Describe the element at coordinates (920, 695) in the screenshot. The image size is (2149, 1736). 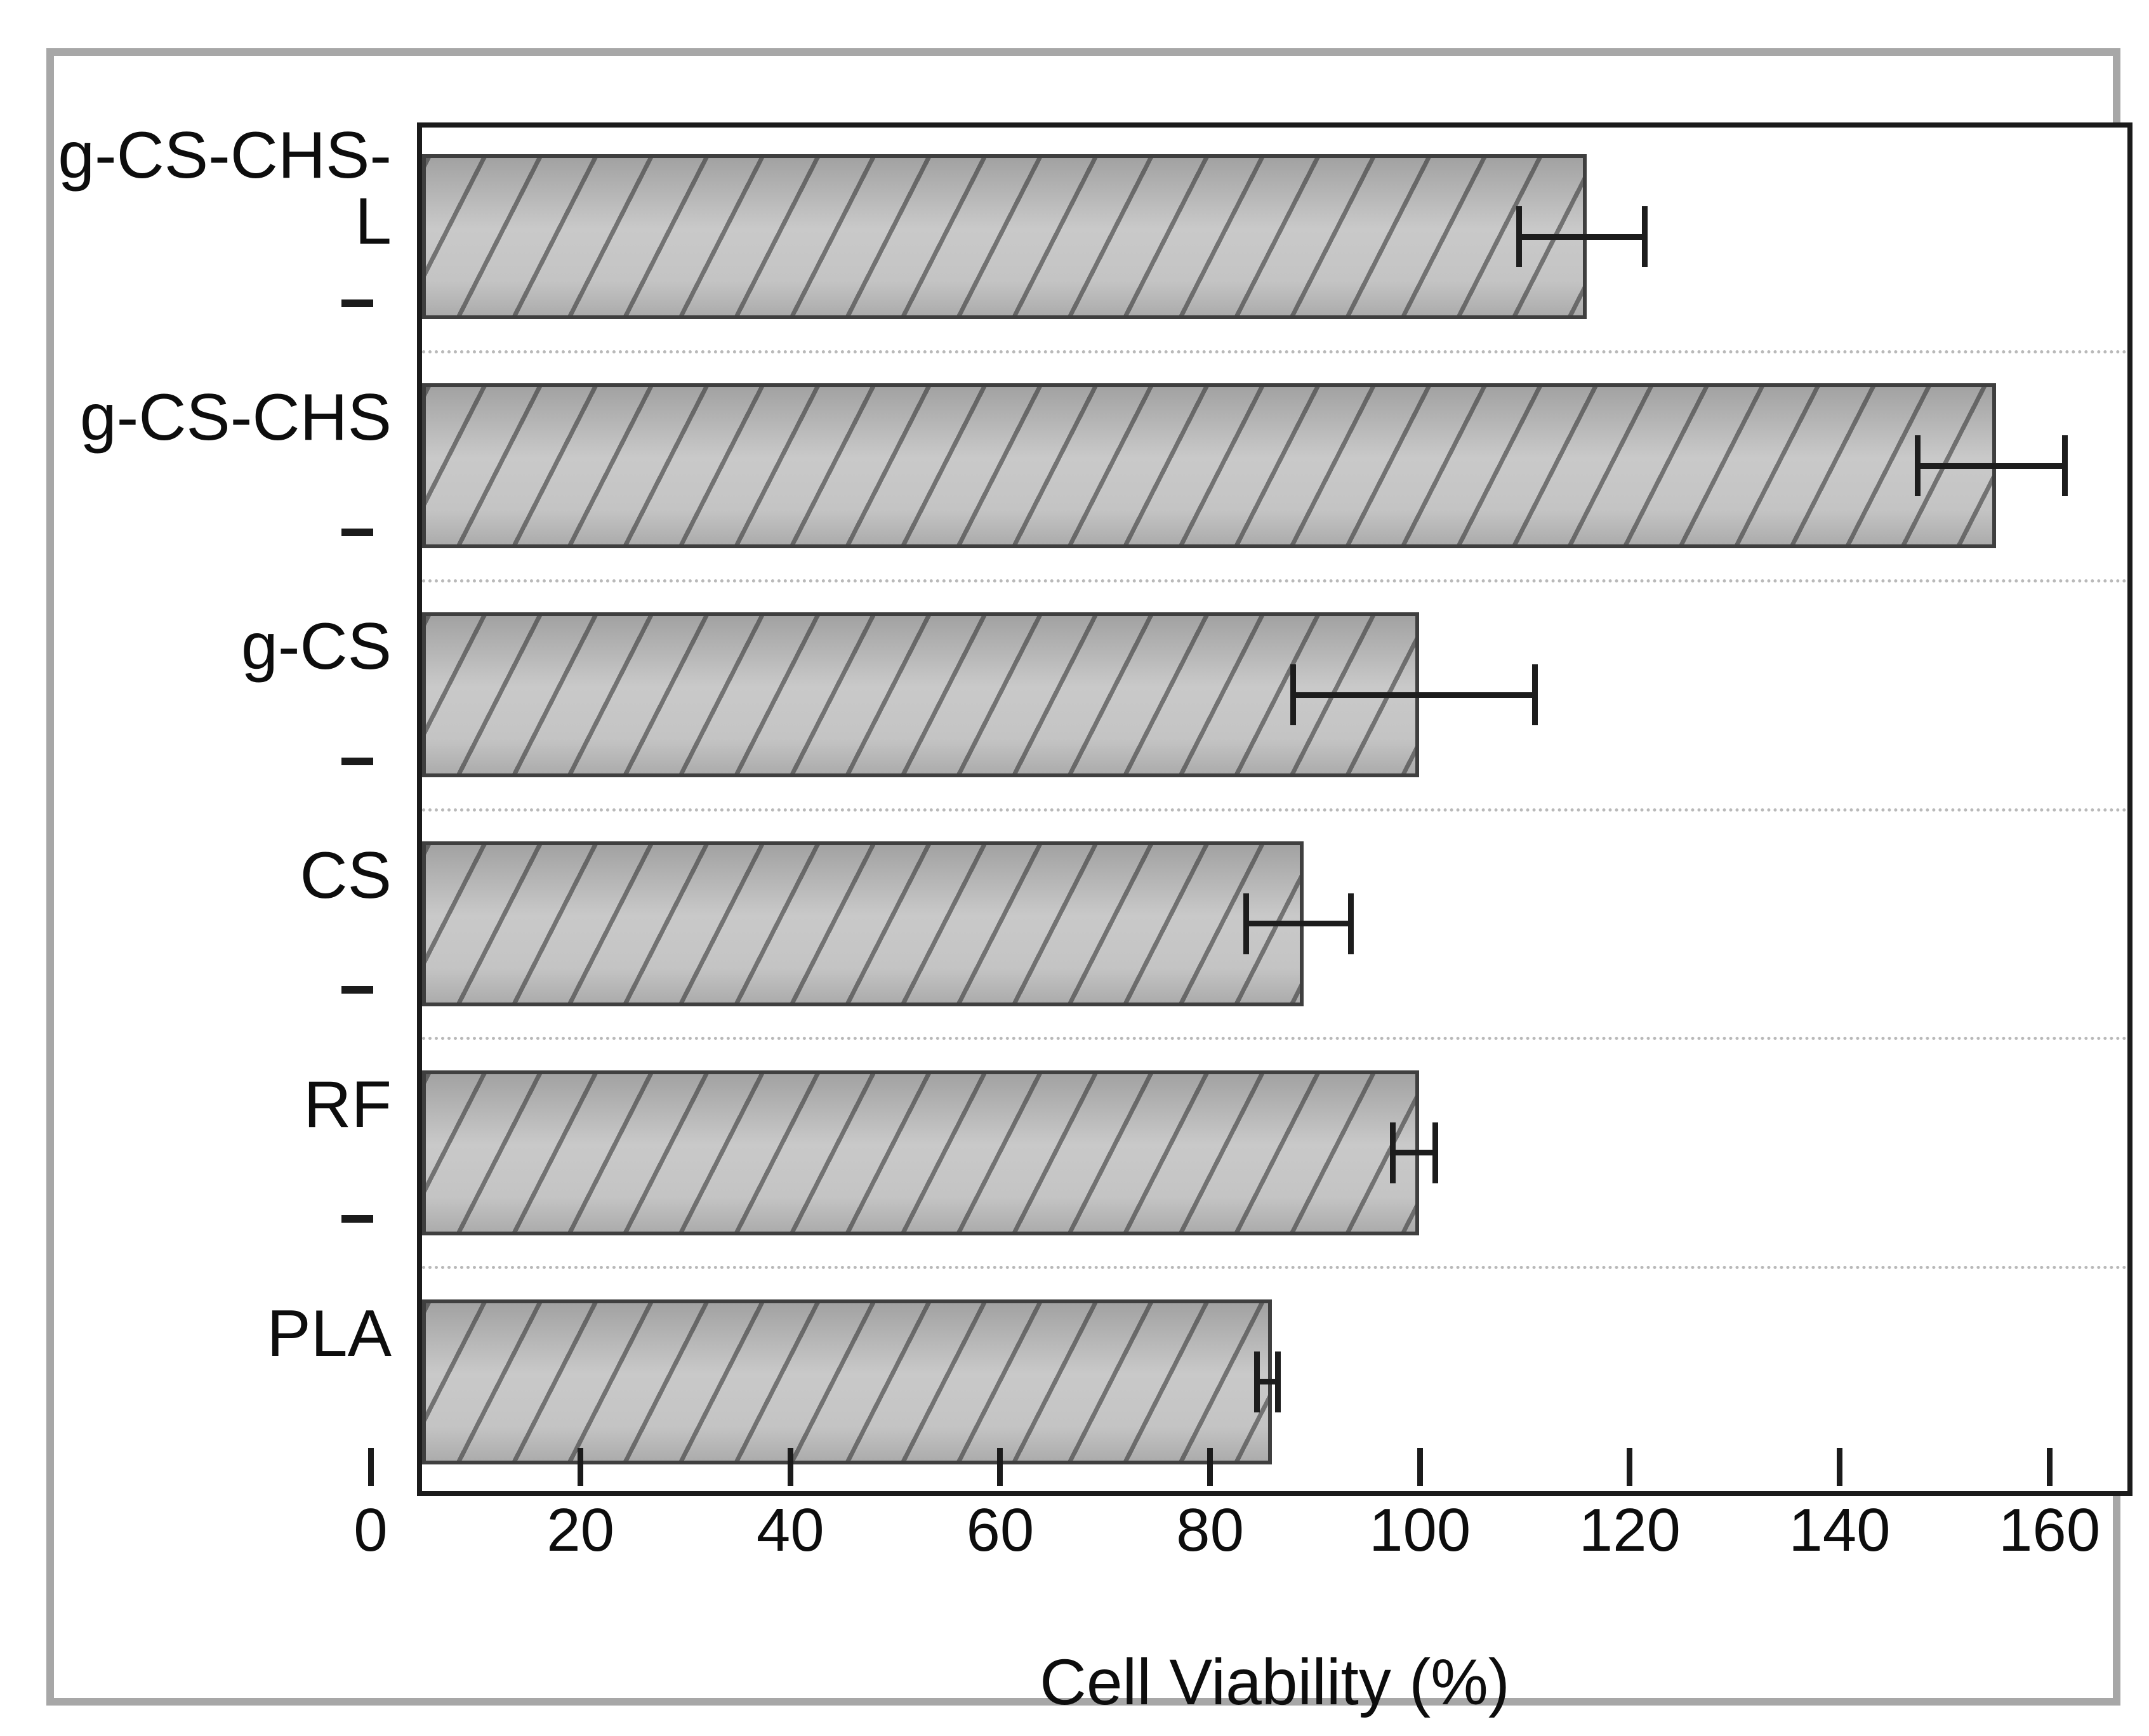
I see `bar-g-CS` at that location.